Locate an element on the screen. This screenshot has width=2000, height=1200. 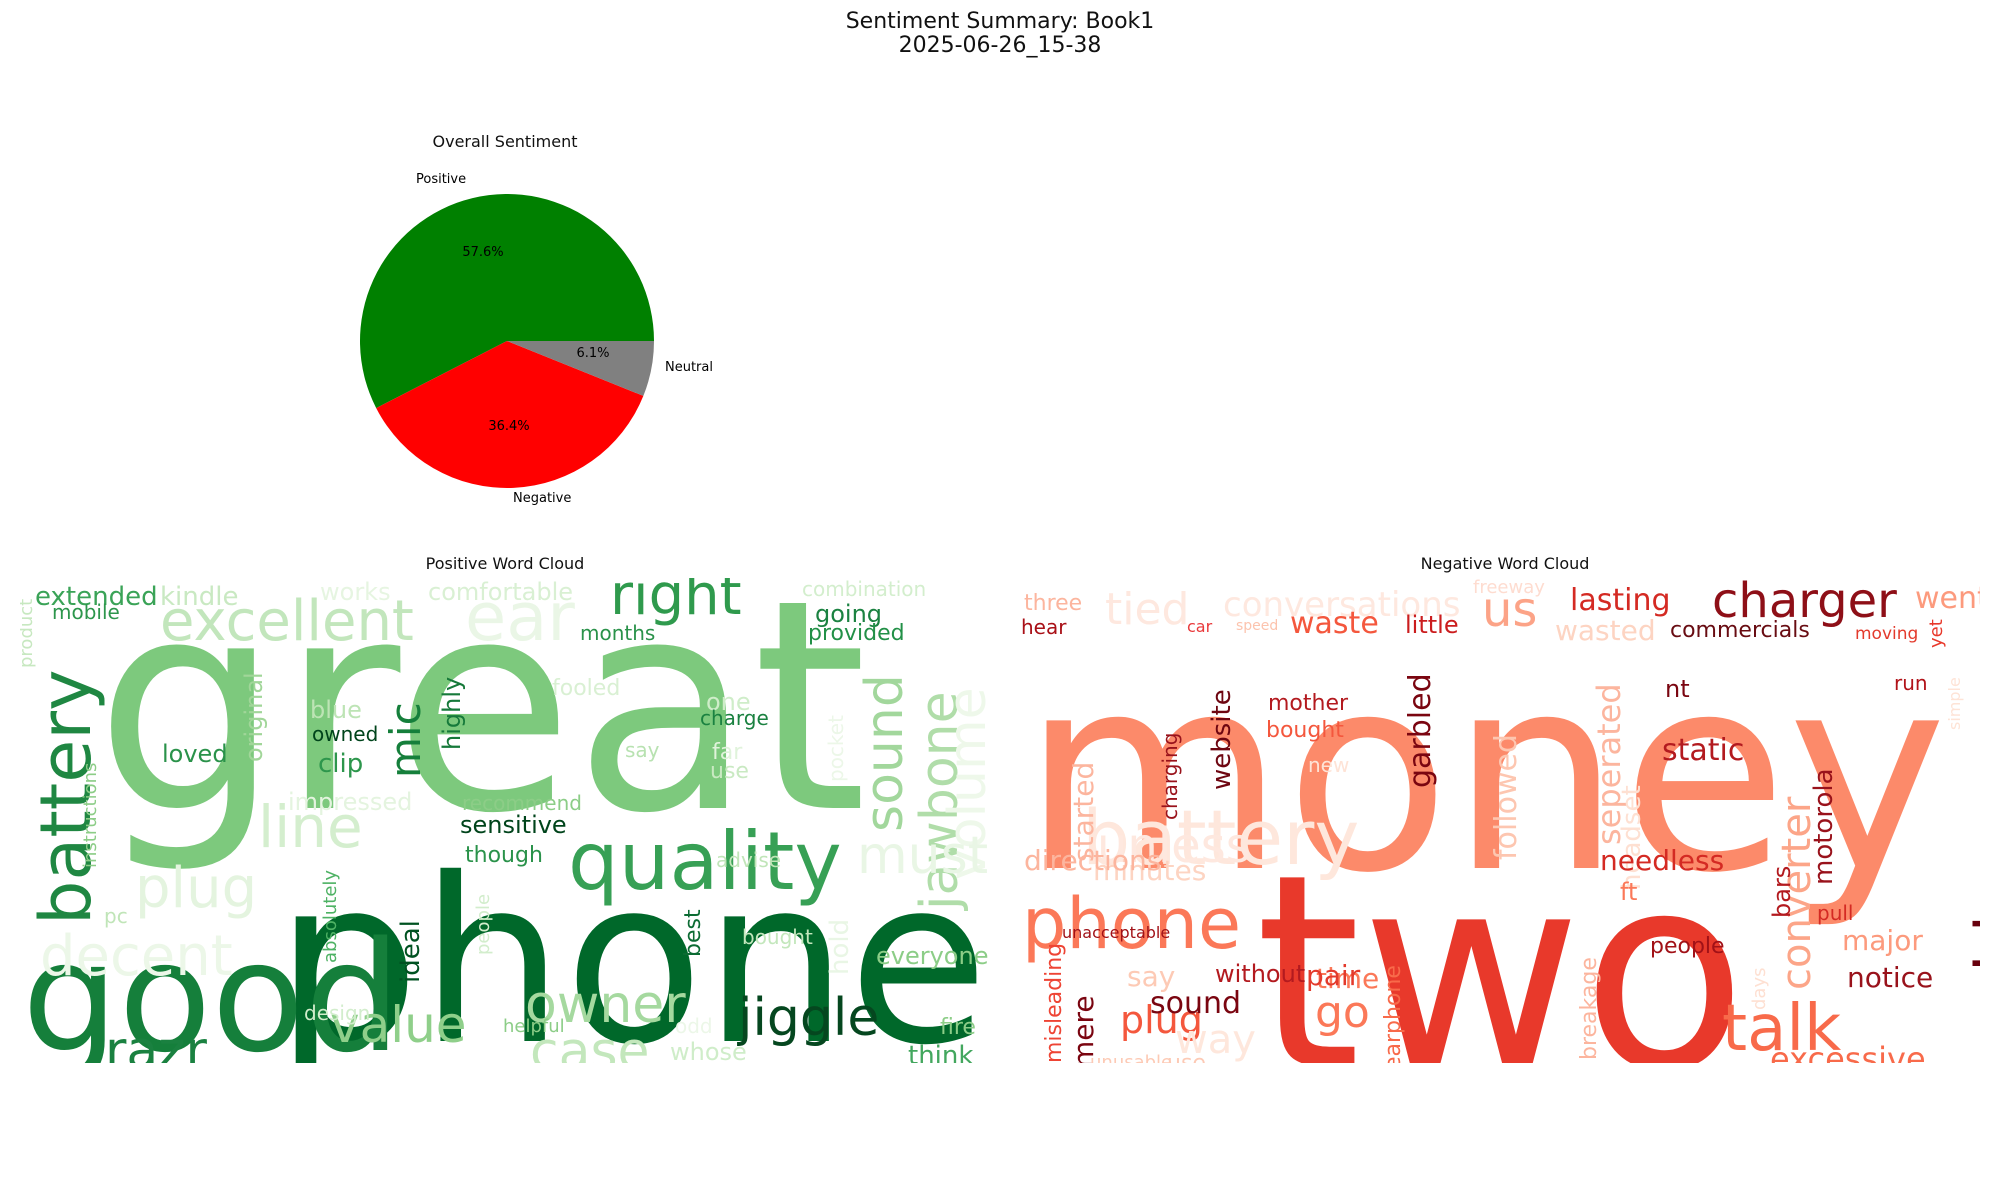
negative-cloud-word-followed: followed is located at coordinates (1506, 797).